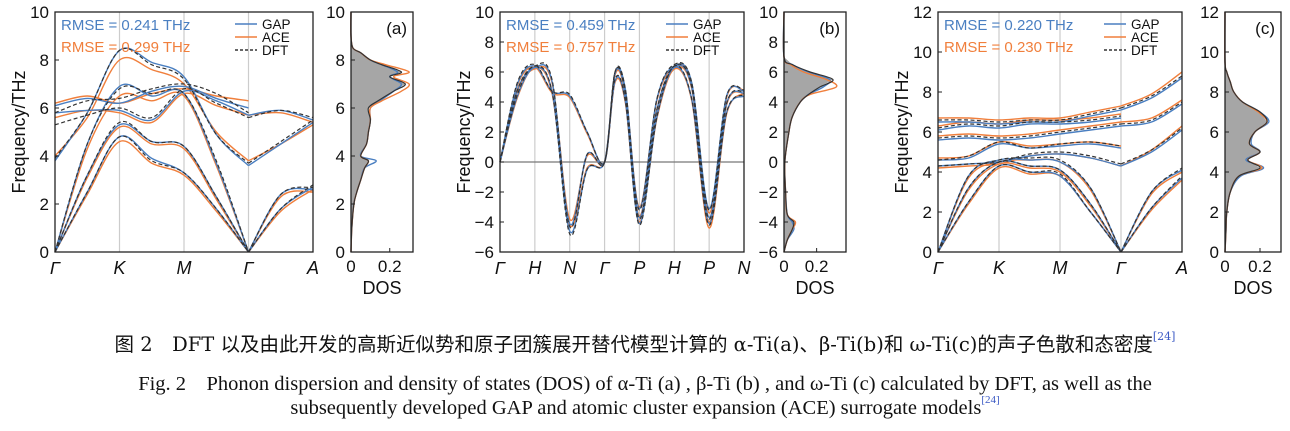  I want to click on kpoint-label: A, so click(1181, 268).